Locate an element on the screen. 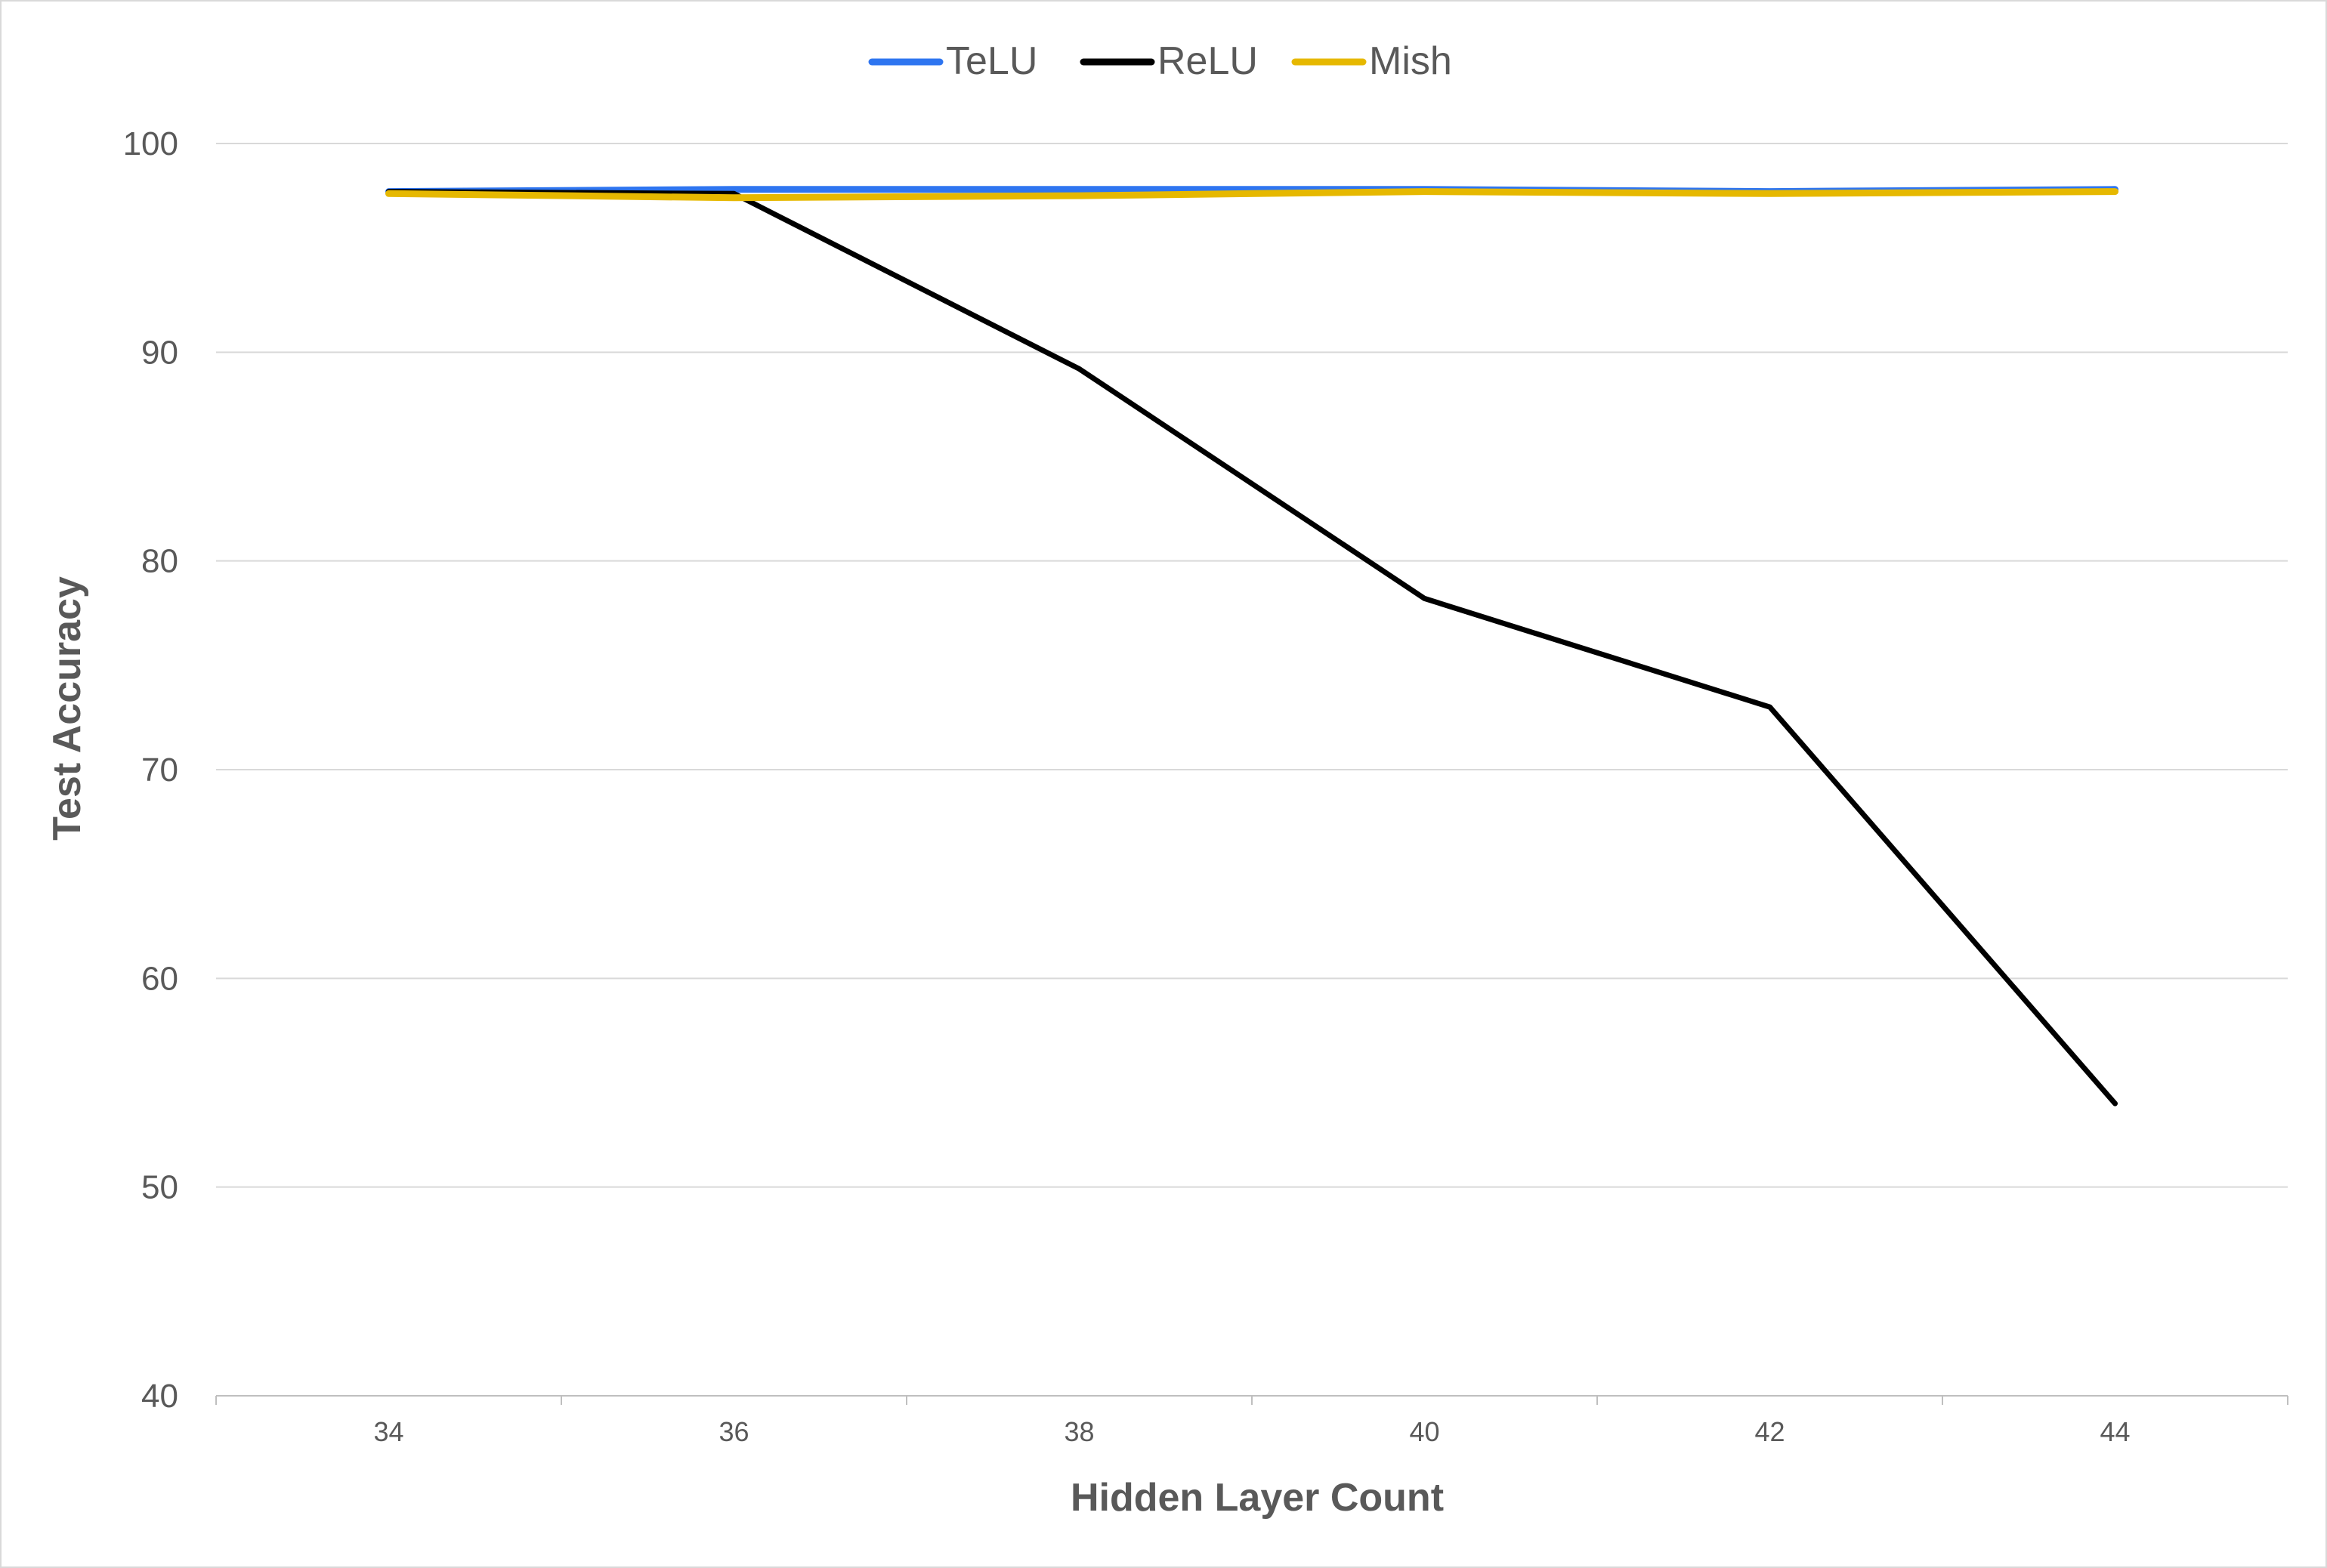 This screenshot has width=2327, height=1568. y-tick-label-40: 40 is located at coordinates (159, 1396).